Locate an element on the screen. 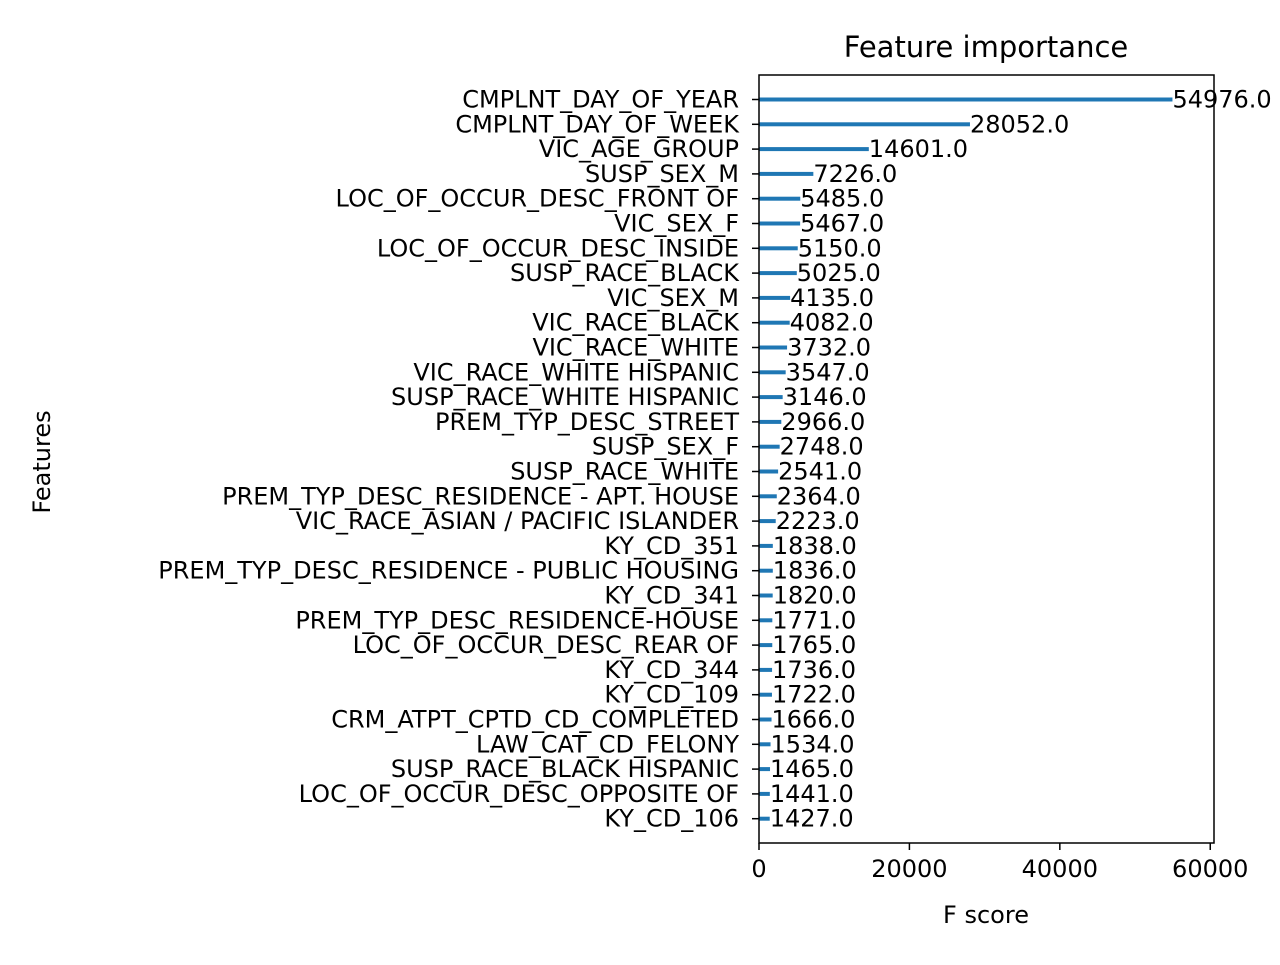 This screenshot has height=965, width=1280. y-tick-label: VIC_RACE_WHITE HISPANIC is located at coordinates (576, 372).